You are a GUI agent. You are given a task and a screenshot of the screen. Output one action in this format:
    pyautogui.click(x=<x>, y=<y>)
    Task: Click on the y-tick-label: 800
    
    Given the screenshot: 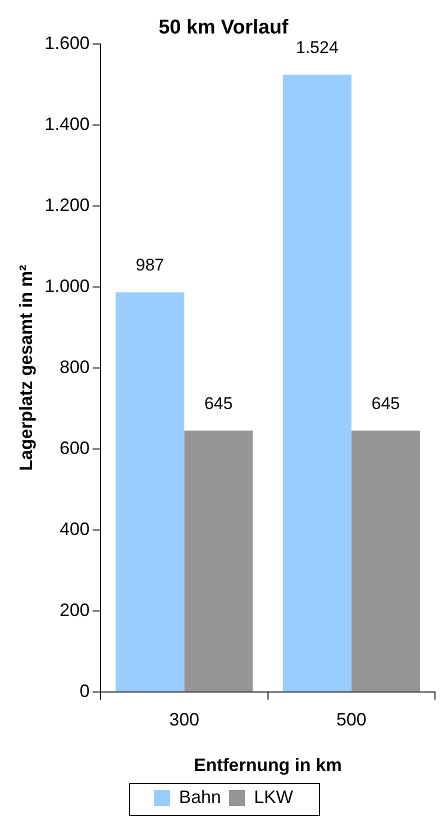 What is the action you would take?
    pyautogui.click(x=75, y=366)
    